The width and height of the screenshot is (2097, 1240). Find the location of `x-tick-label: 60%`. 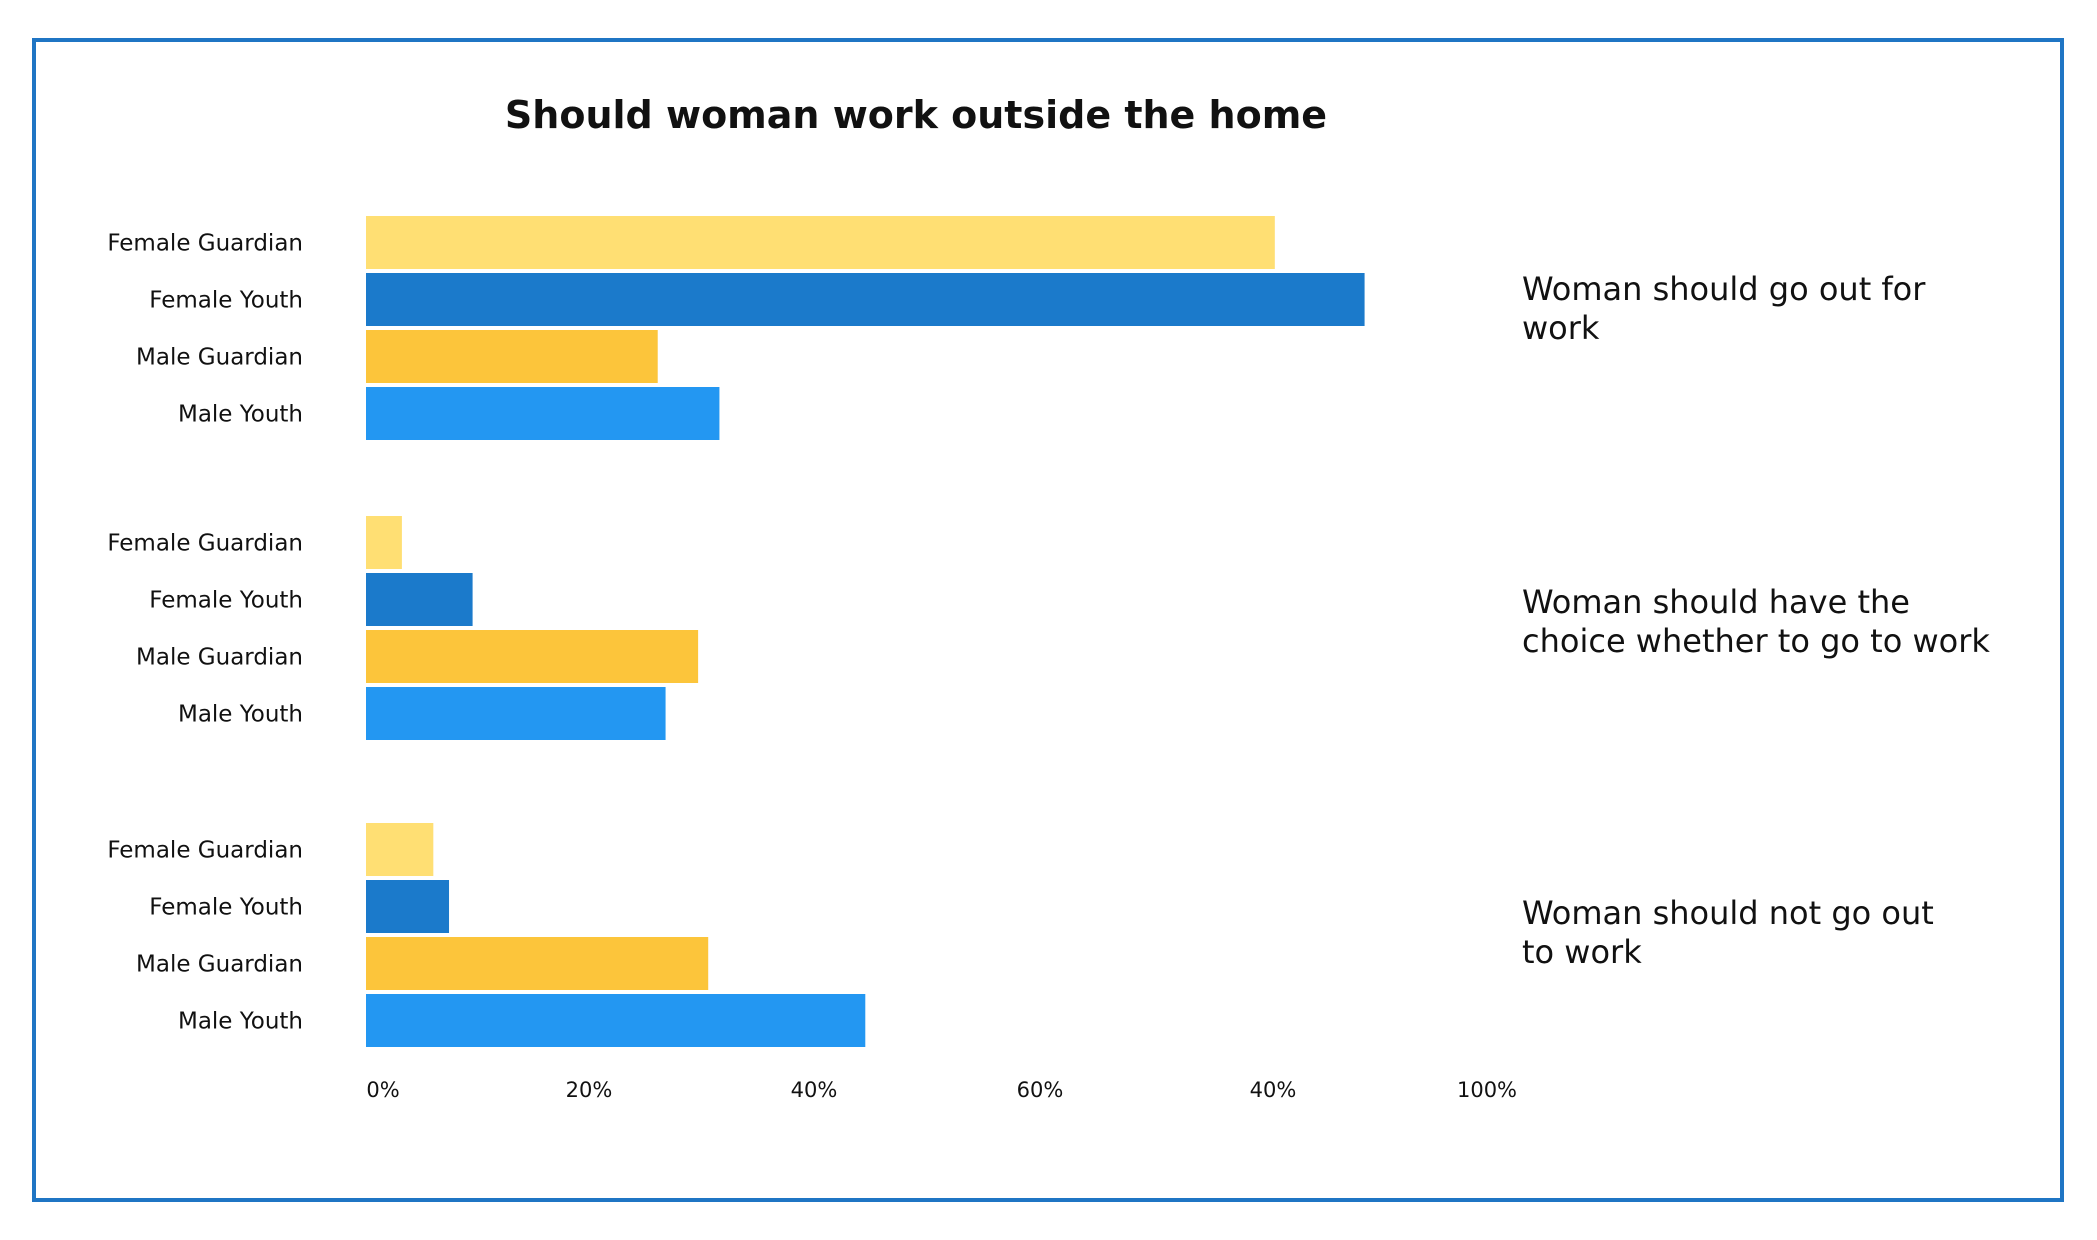

x-tick-label: 60% is located at coordinates (1040, 1090).